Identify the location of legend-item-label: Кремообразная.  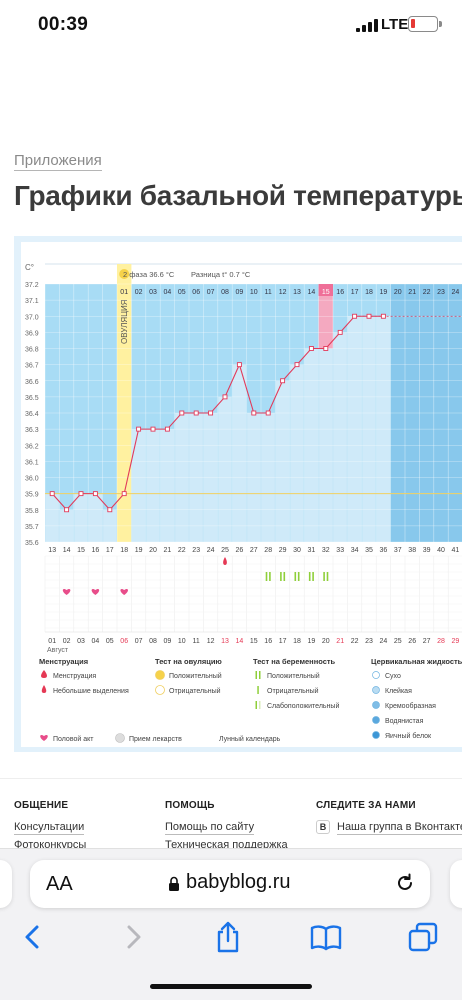
(410, 706).